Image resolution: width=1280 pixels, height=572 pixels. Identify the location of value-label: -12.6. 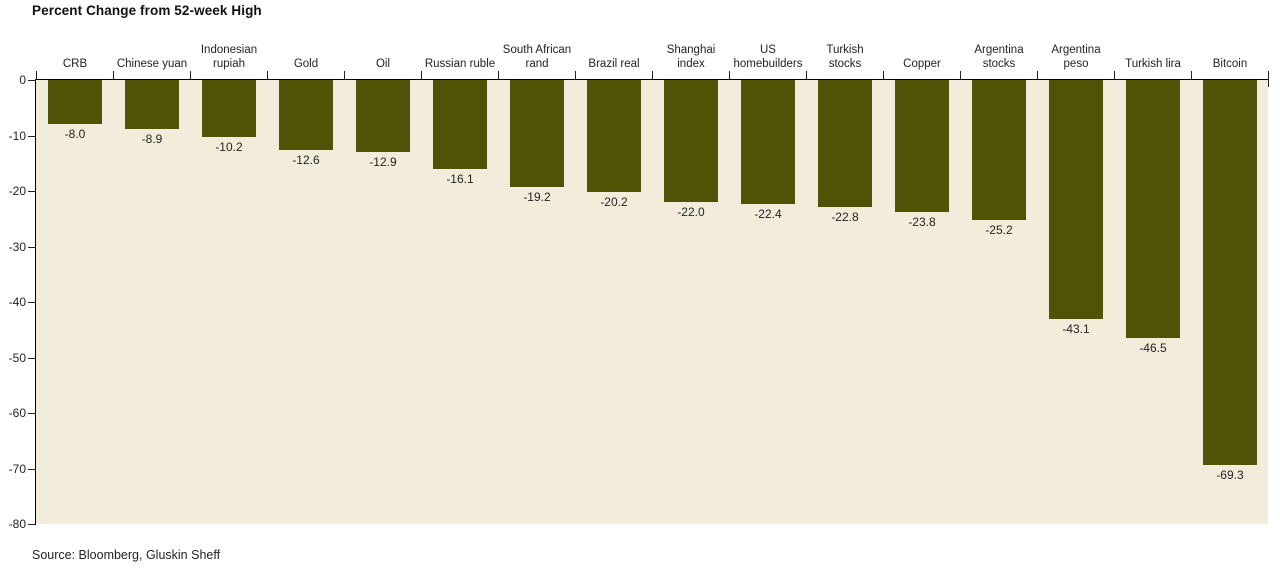
(306, 160).